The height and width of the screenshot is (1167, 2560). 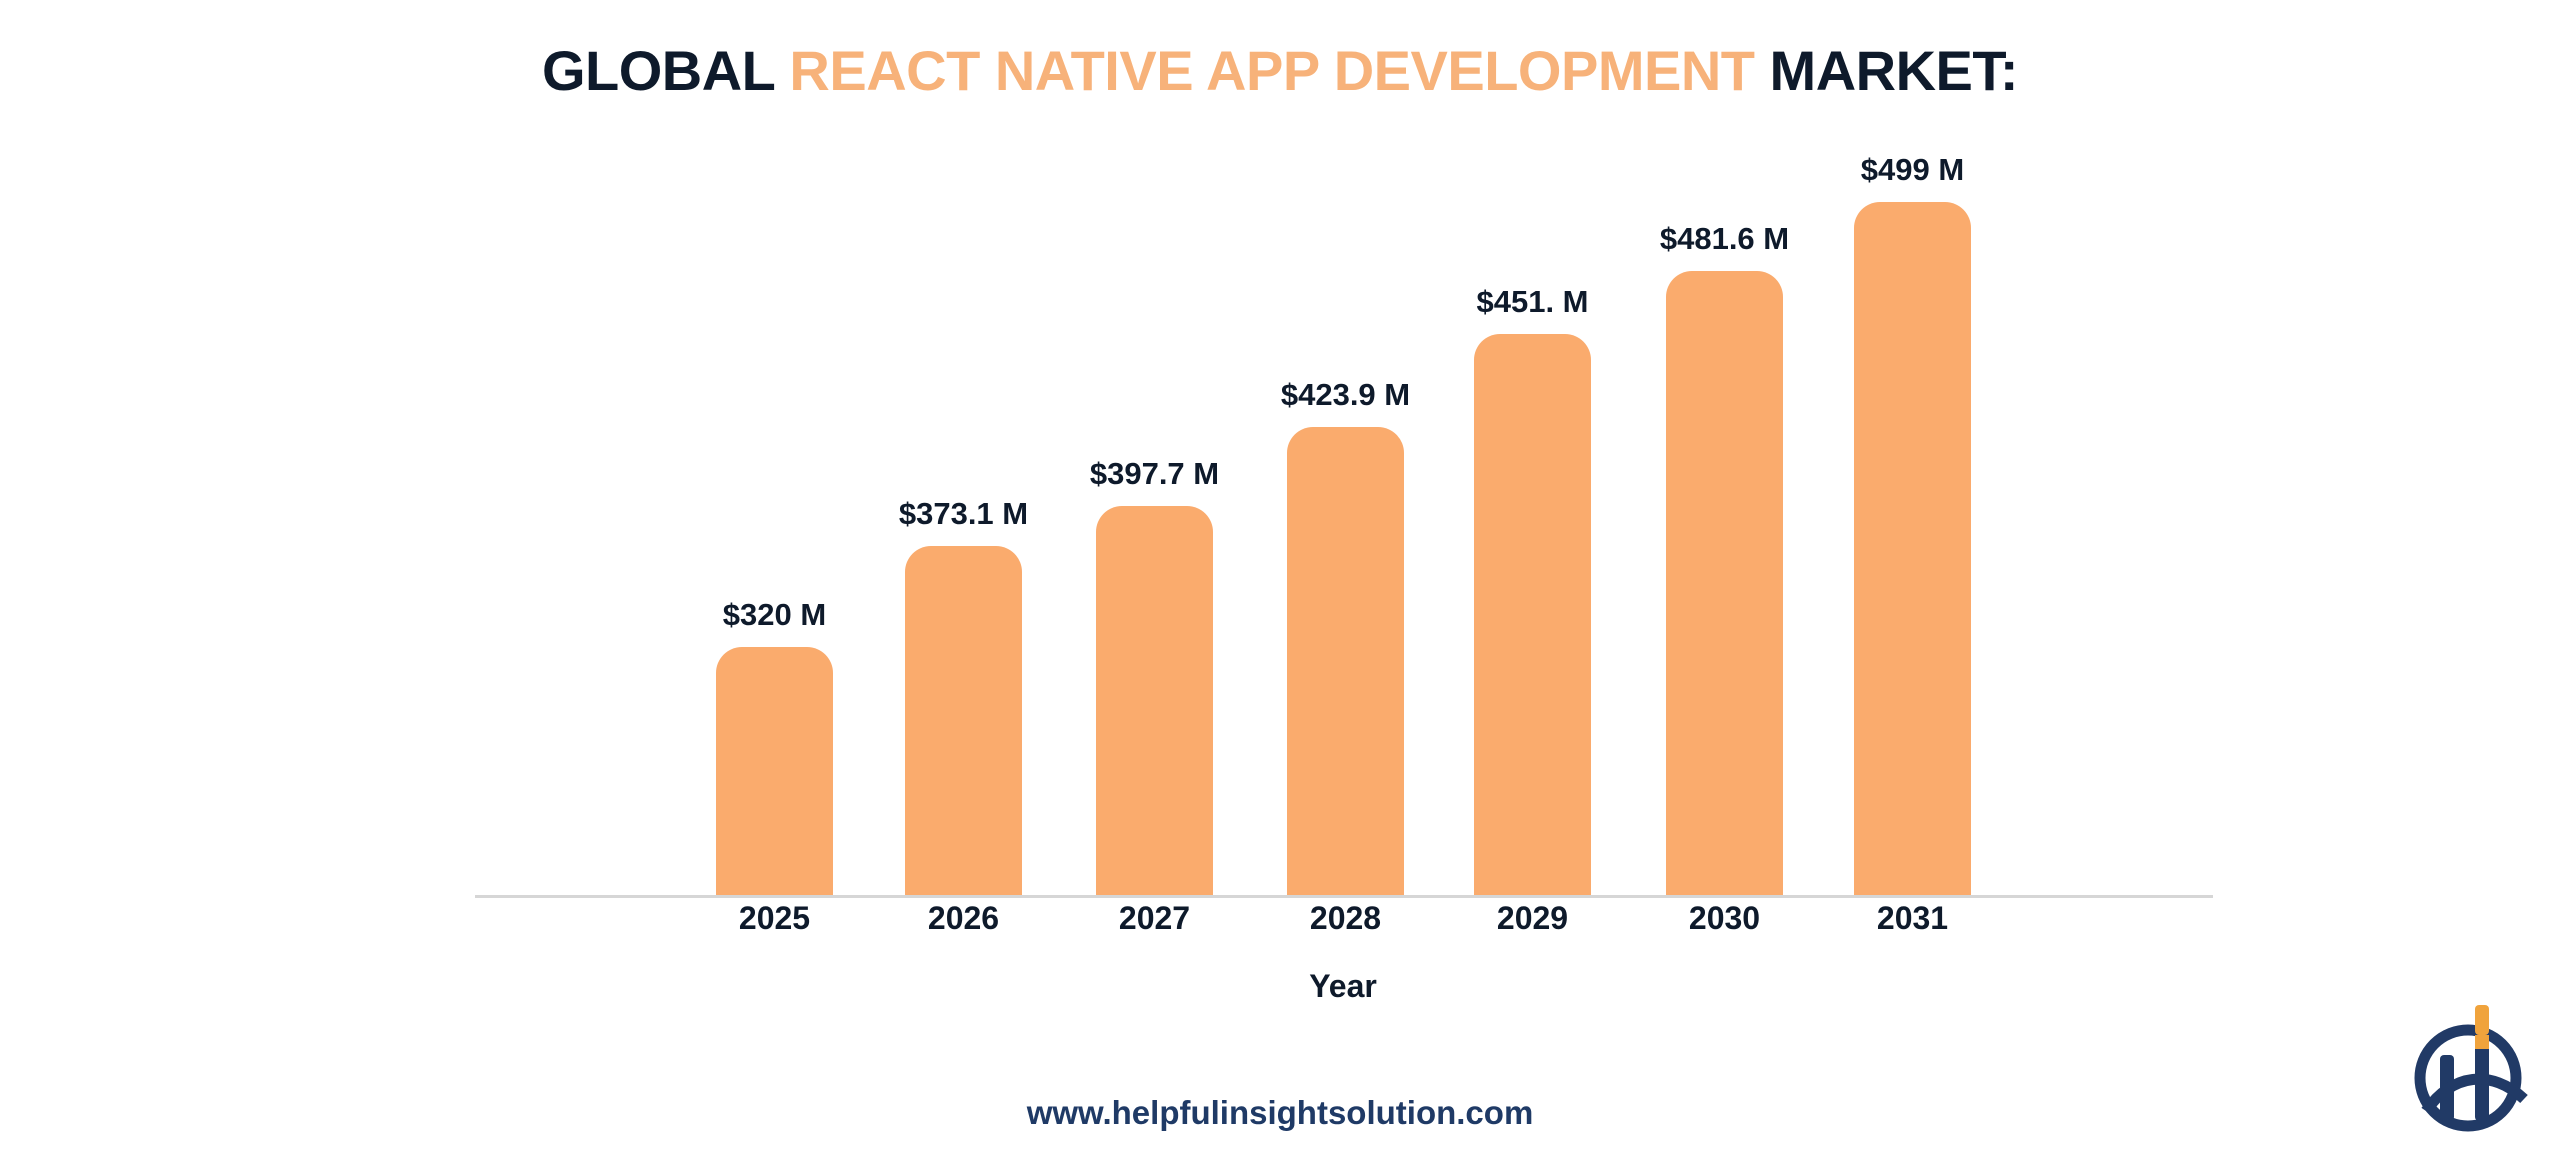 What do you see at coordinates (2471, 1068) in the screenshot?
I see `helpful-insight-logo-icon` at bounding box center [2471, 1068].